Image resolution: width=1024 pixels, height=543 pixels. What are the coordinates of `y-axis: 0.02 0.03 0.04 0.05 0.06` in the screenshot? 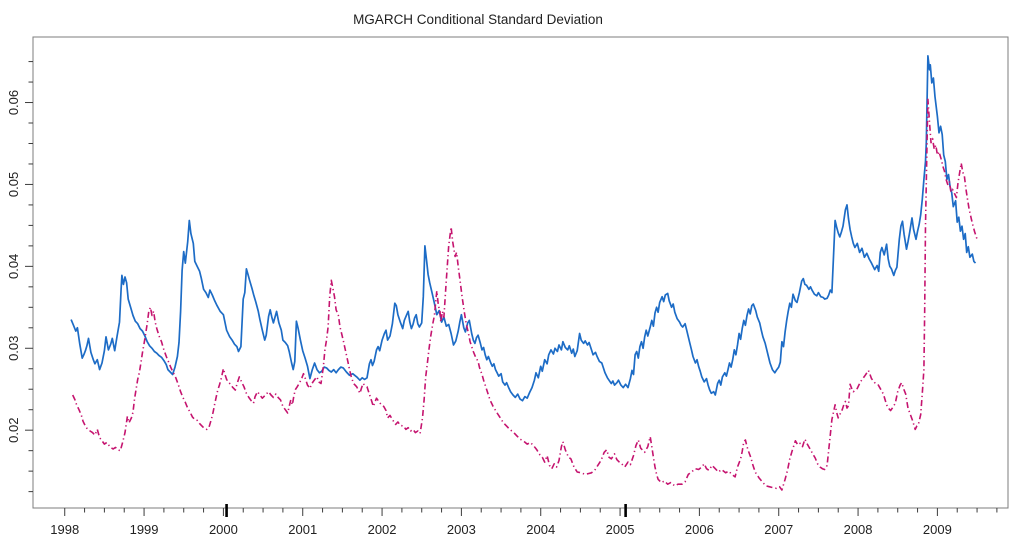 It's located at (19, 277).